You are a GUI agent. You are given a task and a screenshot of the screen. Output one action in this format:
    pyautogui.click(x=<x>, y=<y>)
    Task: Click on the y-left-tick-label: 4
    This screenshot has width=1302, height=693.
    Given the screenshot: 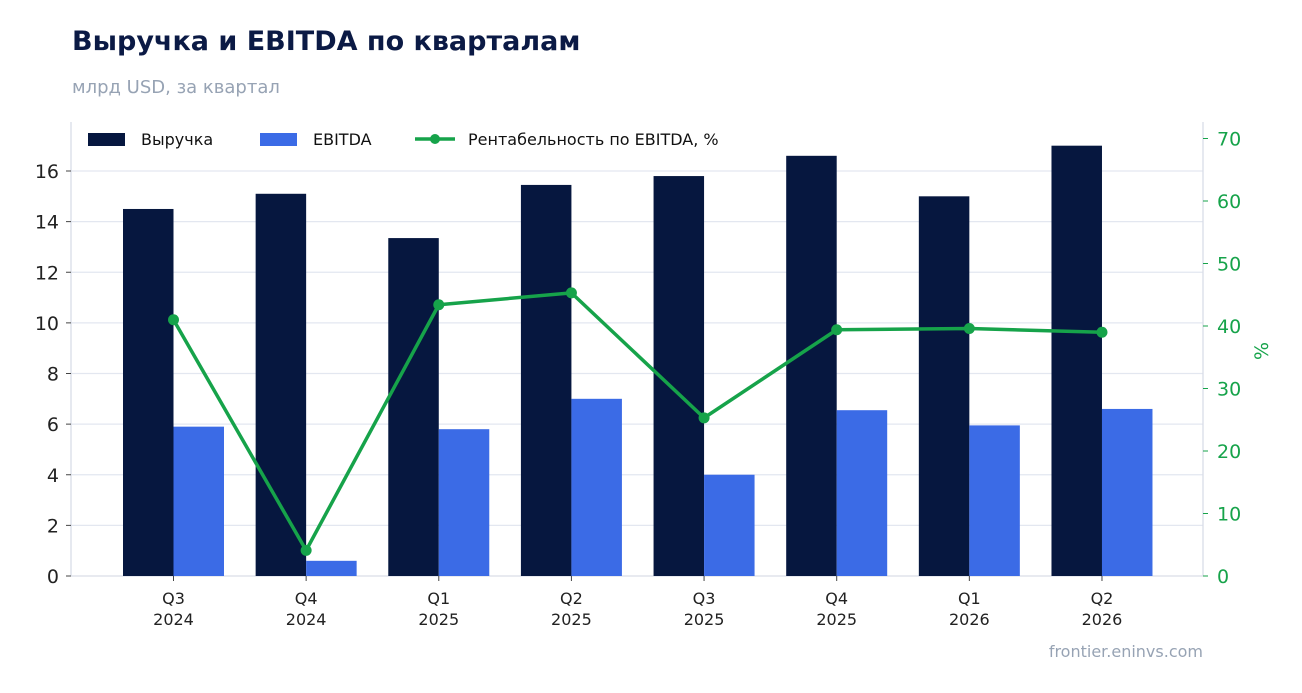 What is the action you would take?
    pyautogui.click(x=53, y=476)
    